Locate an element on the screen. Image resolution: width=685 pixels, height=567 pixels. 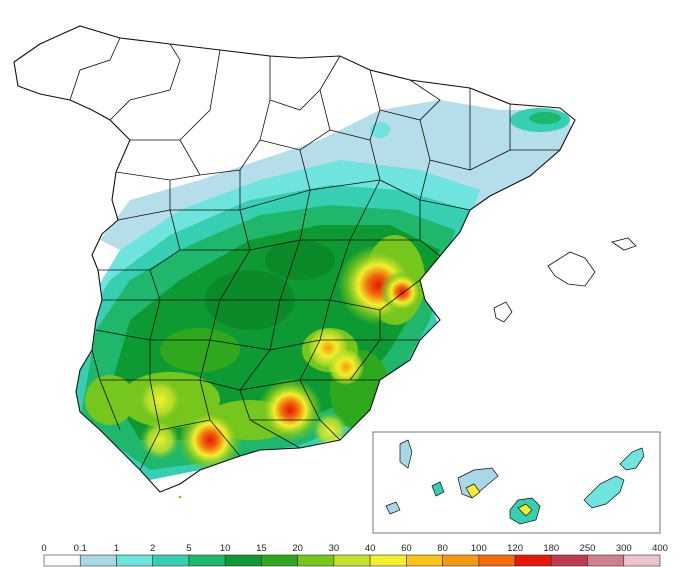
legend-tick-label: 2 is located at coordinates (152, 548).